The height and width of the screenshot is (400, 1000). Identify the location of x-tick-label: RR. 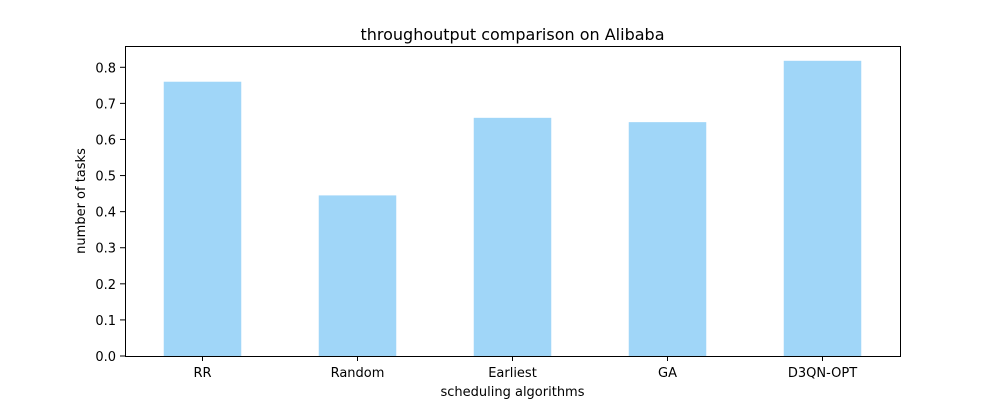
(202, 373).